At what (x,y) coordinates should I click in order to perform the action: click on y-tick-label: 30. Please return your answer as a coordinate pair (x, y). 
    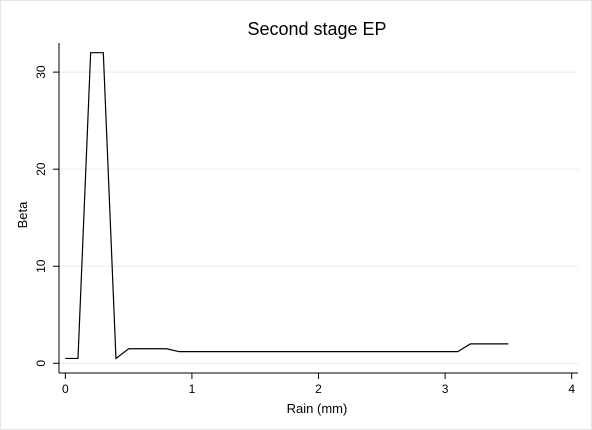
    Looking at the image, I should click on (41, 72).